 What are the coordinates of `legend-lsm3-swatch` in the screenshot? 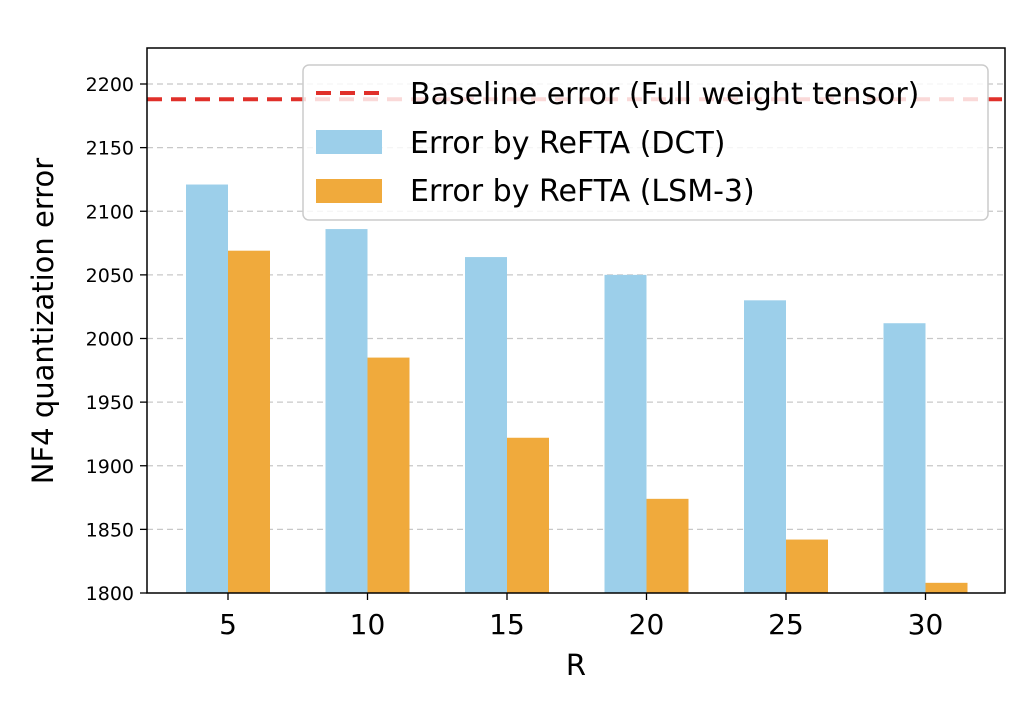 It's located at (349, 191).